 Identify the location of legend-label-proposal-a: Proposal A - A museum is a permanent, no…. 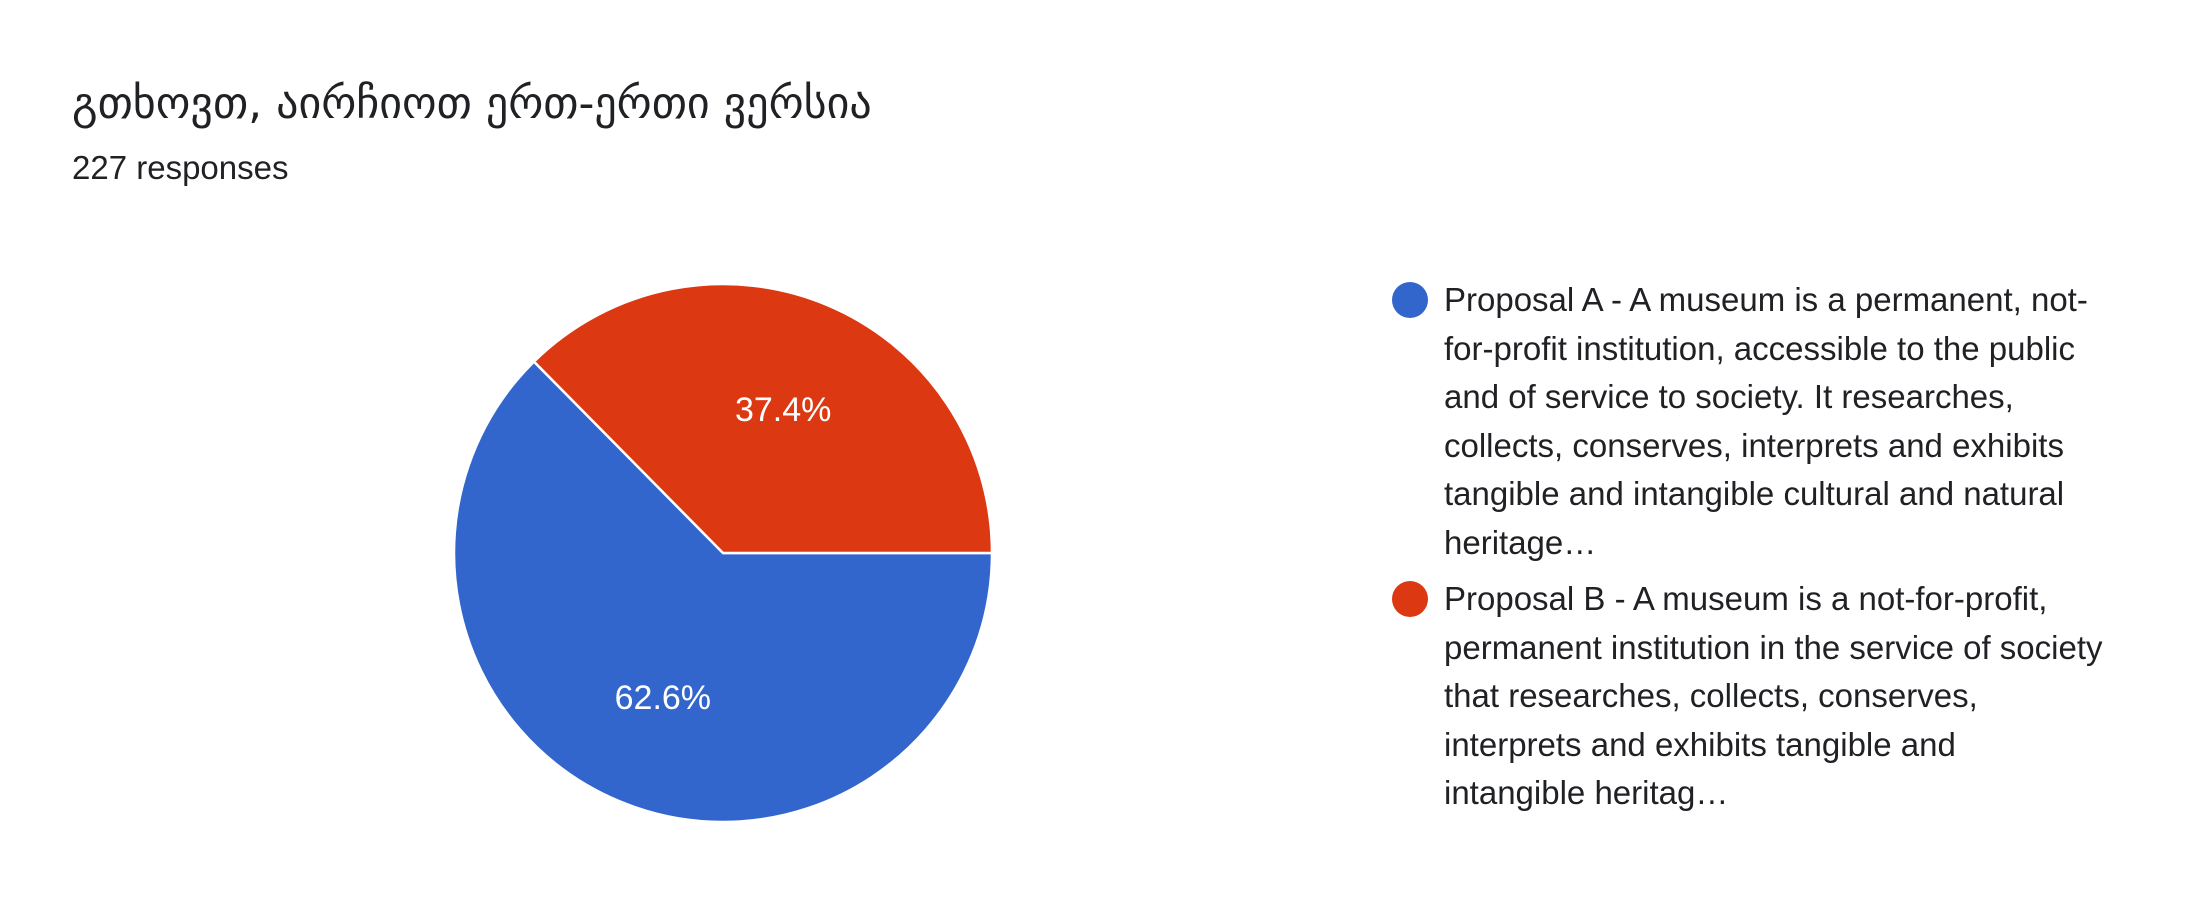
(1766, 421).